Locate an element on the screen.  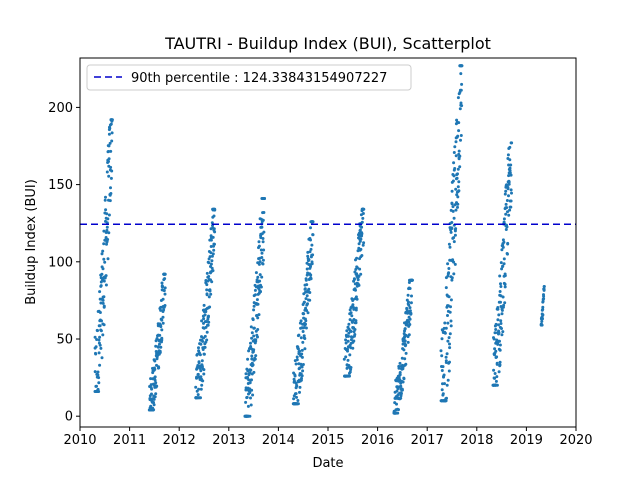
x-tick-label: 2017 is located at coordinates (427, 440).